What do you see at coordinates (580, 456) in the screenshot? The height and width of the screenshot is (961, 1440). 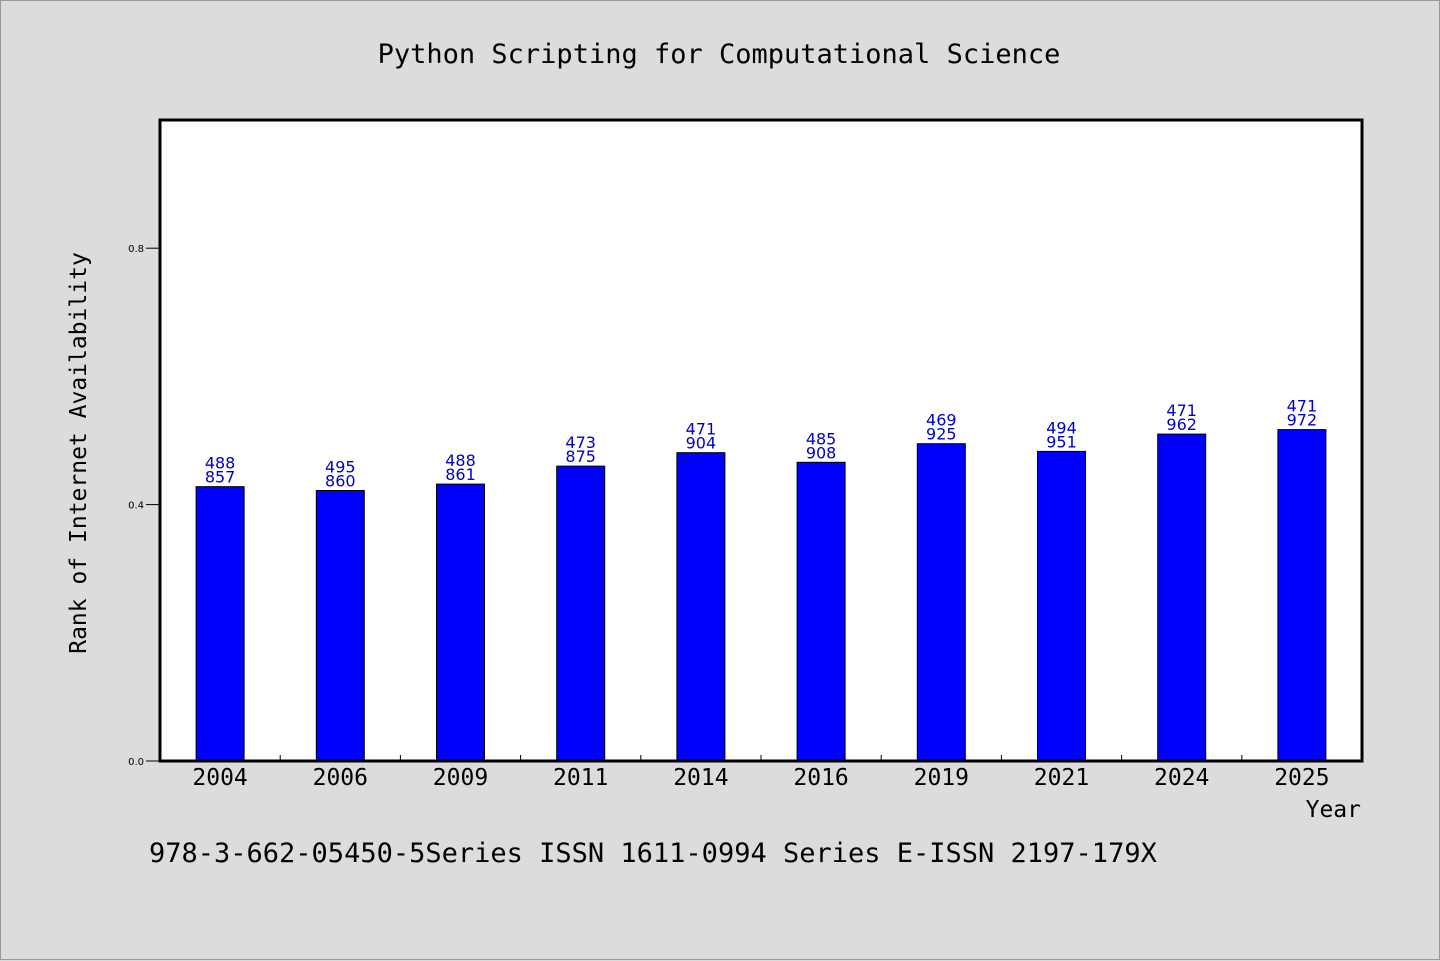 I see `data-label-2011-bottom: 875` at bounding box center [580, 456].